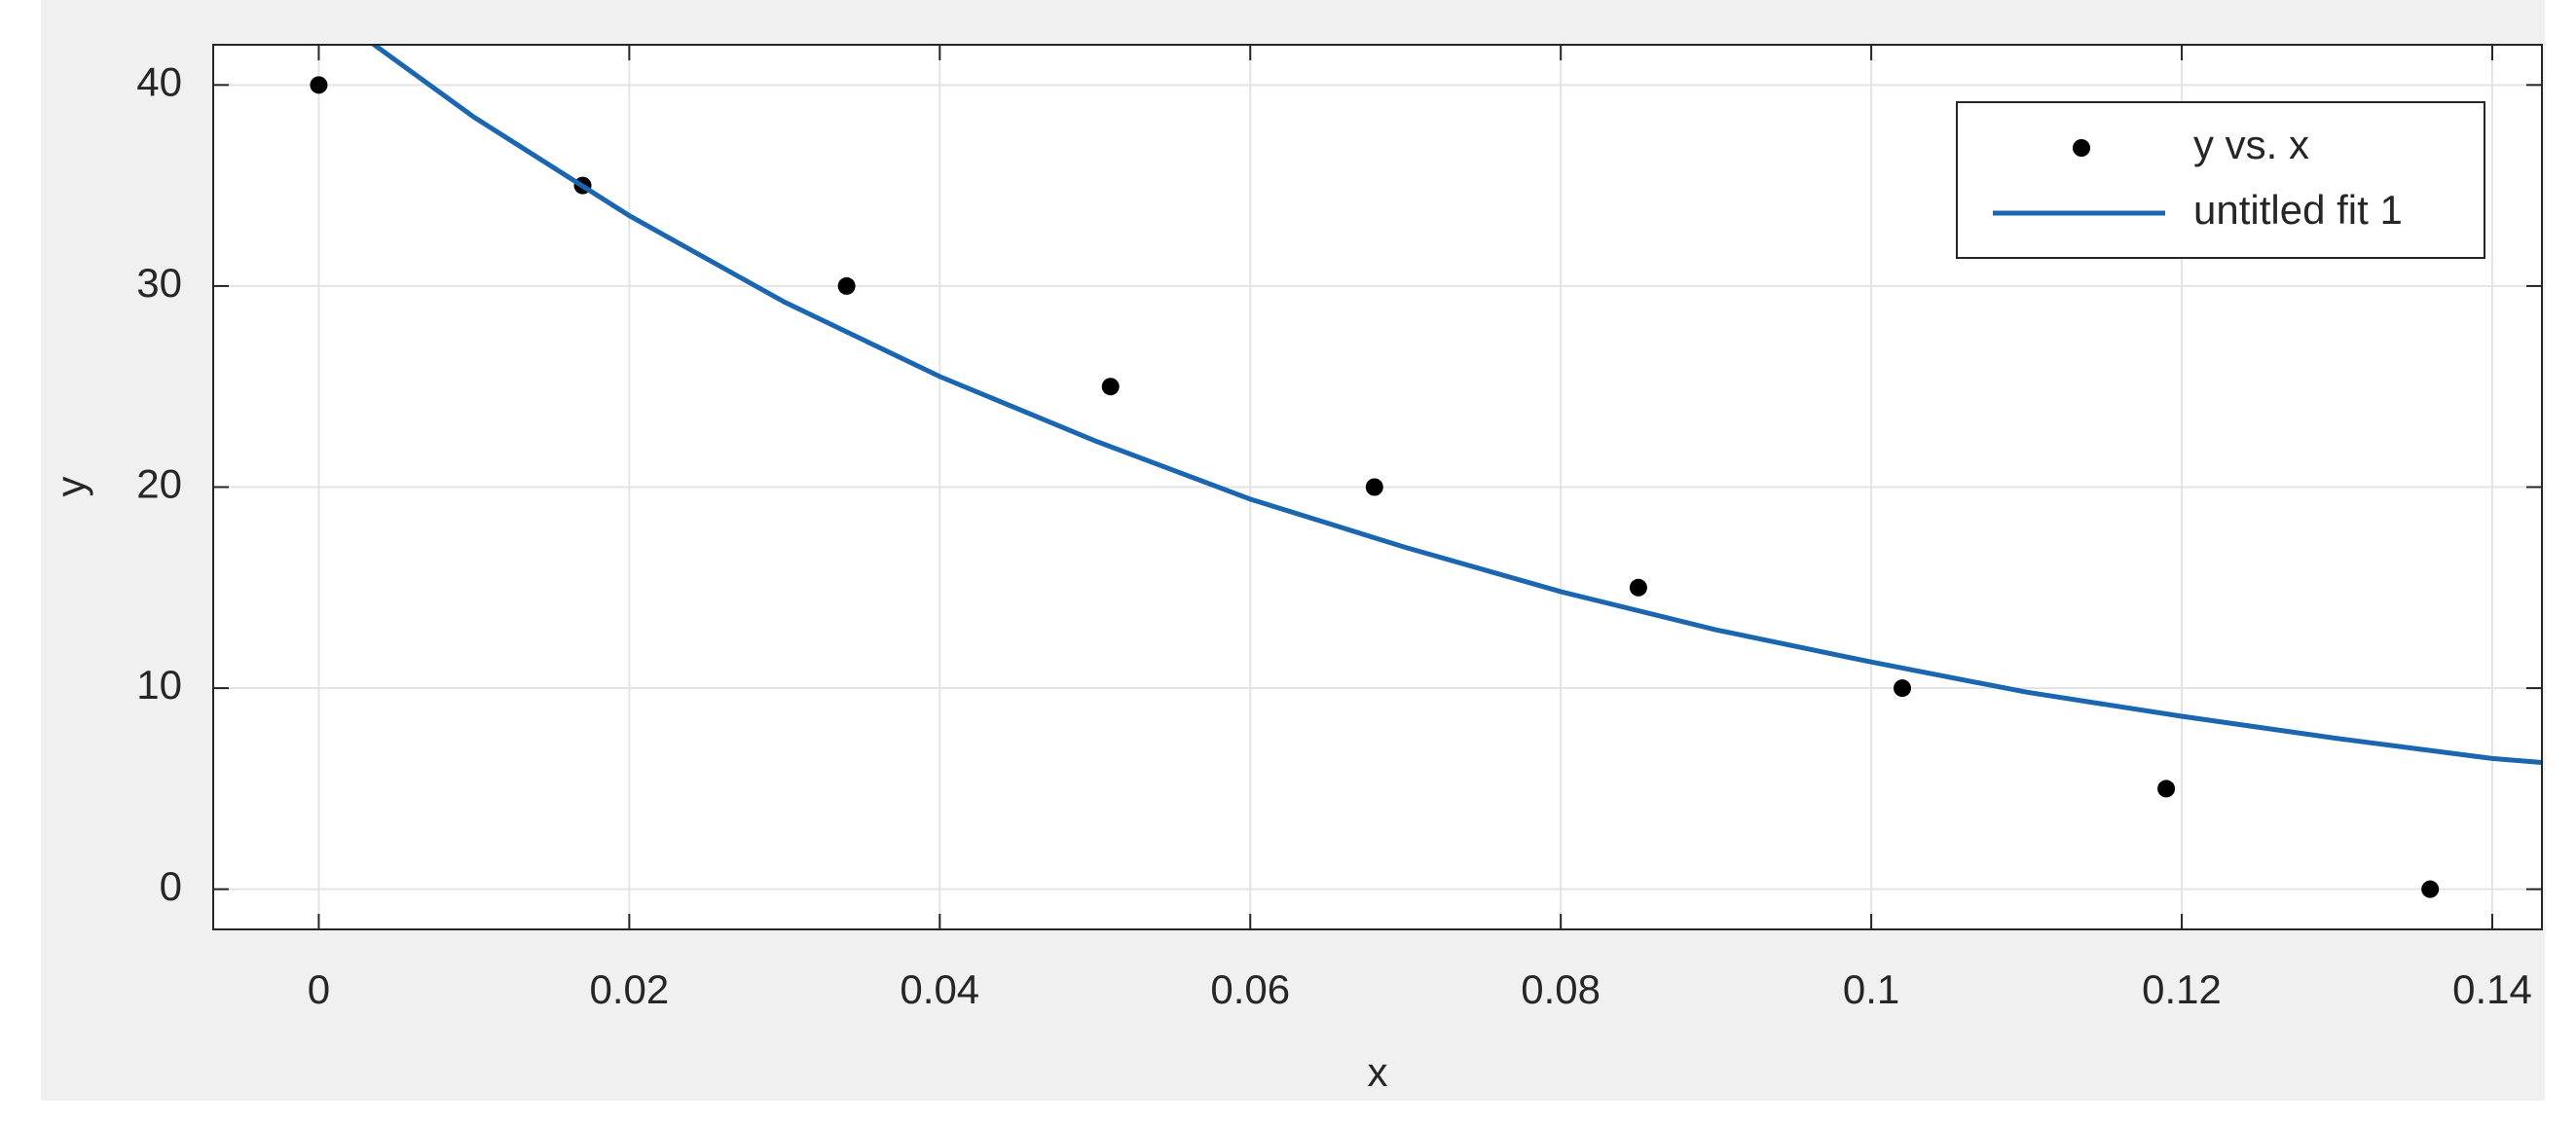  Describe the element at coordinates (1250, 989) in the screenshot. I see `x-tick-label: 0.06` at that location.